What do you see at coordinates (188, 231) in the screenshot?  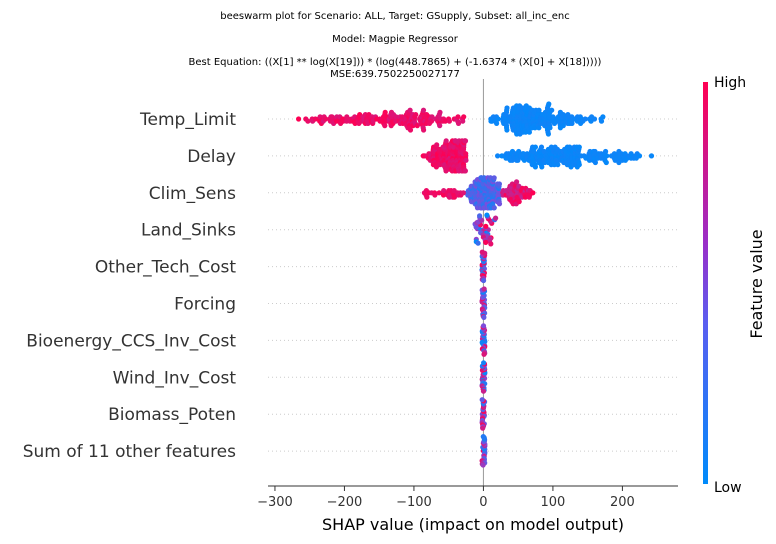 I see `feature-label: Land_Sinks` at bounding box center [188, 231].